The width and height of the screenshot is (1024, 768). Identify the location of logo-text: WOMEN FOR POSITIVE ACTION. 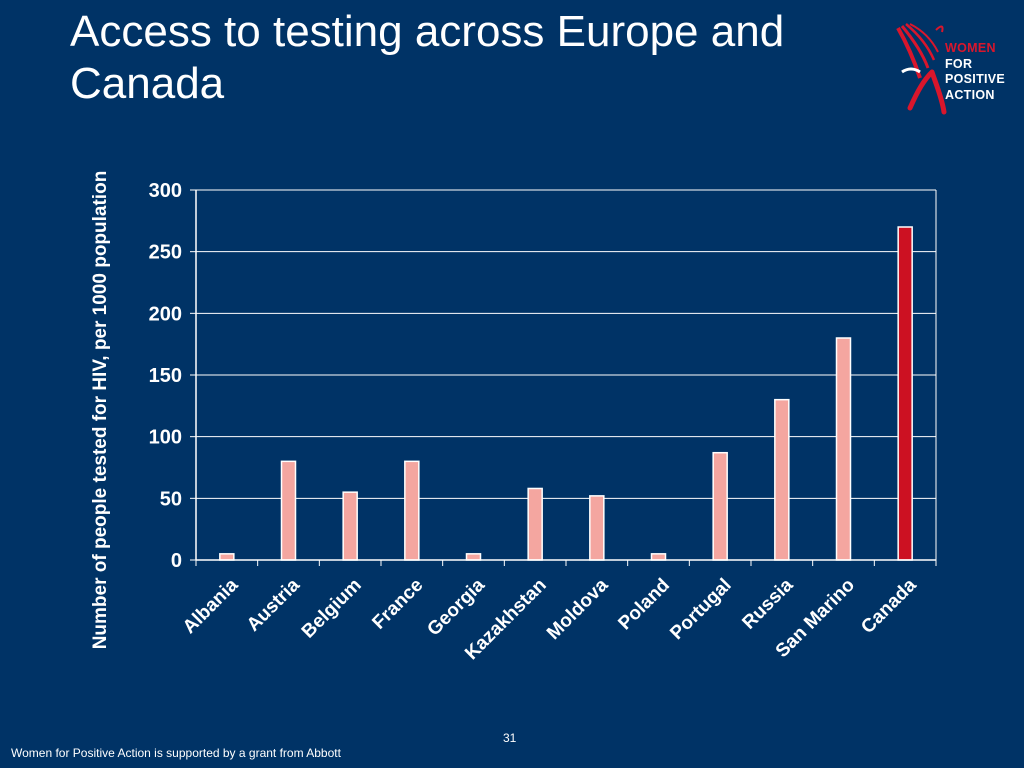
(975, 72).